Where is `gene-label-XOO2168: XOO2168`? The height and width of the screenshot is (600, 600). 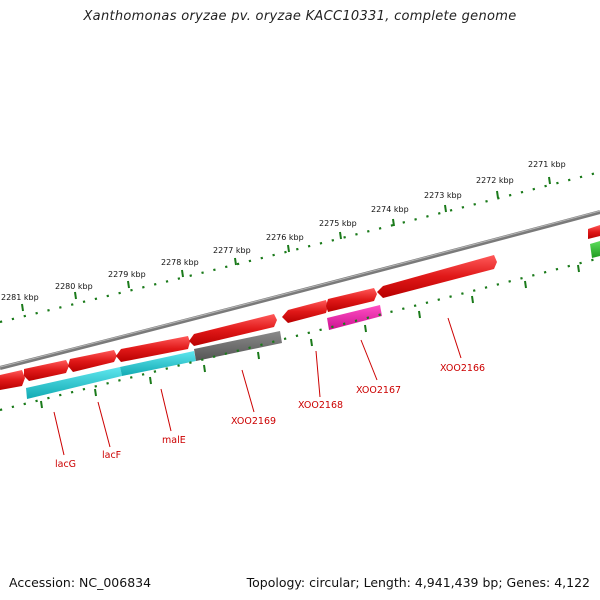 gene-label-XOO2168: XOO2168 is located at coordinates (320, 405).